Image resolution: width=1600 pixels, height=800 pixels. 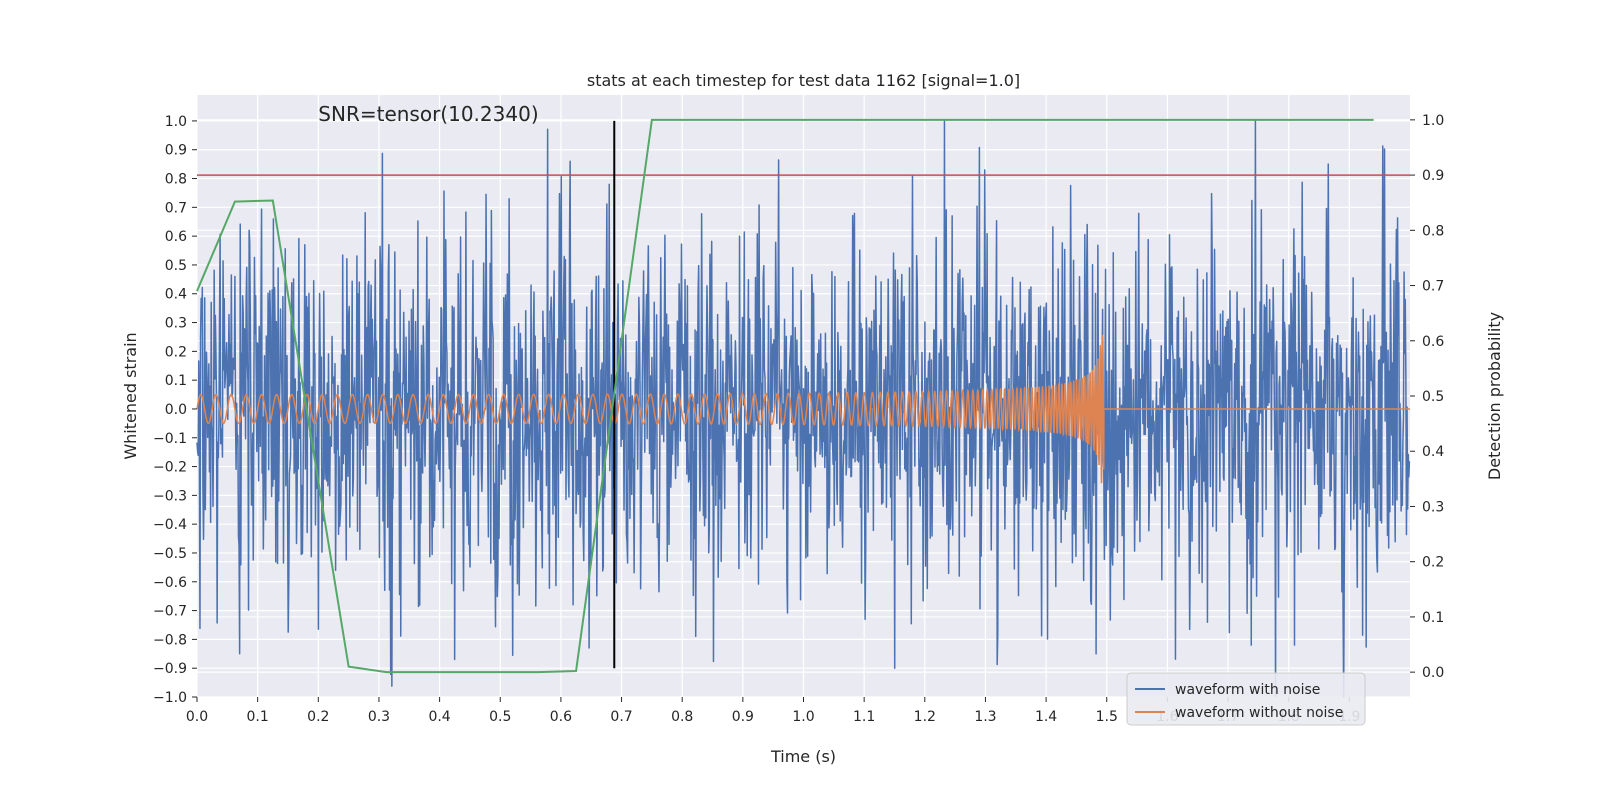 What do you see at coordinates (176, 295) in the screenshot?
I see `y-tick-label: 0.4` at bounding box center [176, 295].